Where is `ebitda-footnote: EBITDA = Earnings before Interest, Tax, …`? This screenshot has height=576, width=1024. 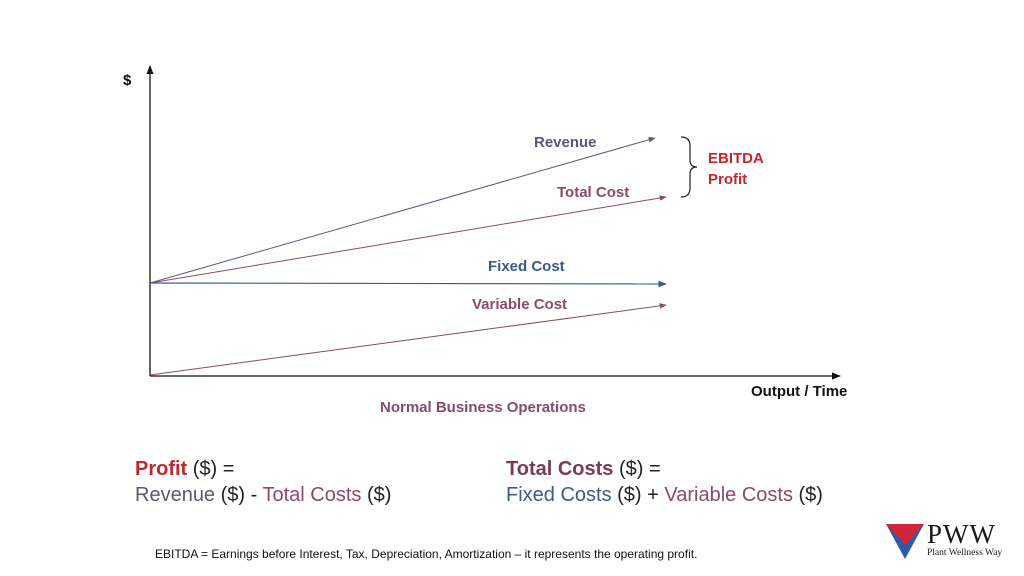
ebitda-footnote: EBITDA = Earnings before Interest, Tax, … is located at coordinates (426, 554).